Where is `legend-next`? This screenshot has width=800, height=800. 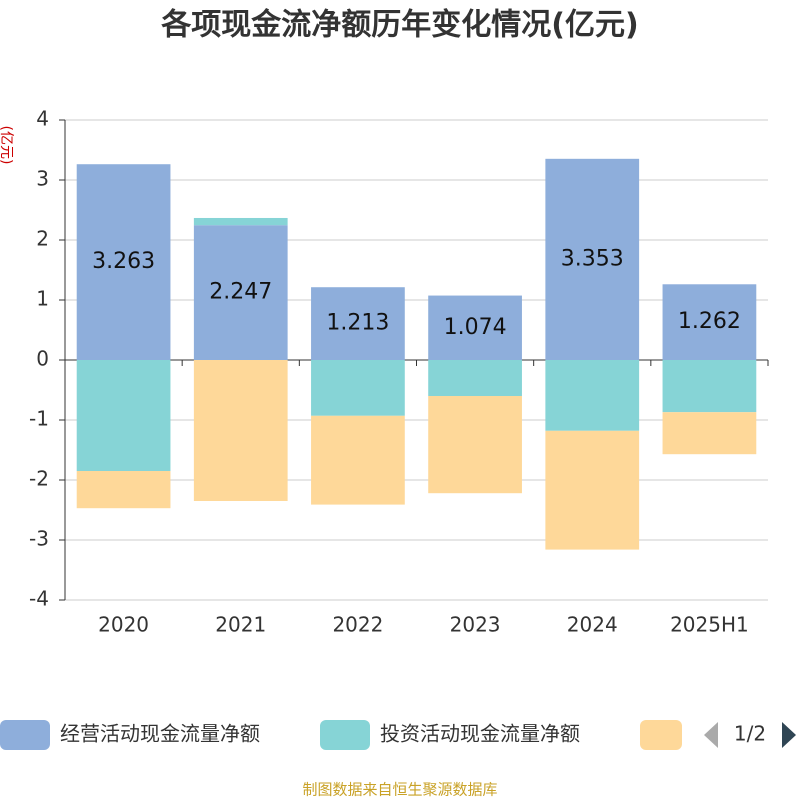 legend-next is located at coordinates (789, 735).